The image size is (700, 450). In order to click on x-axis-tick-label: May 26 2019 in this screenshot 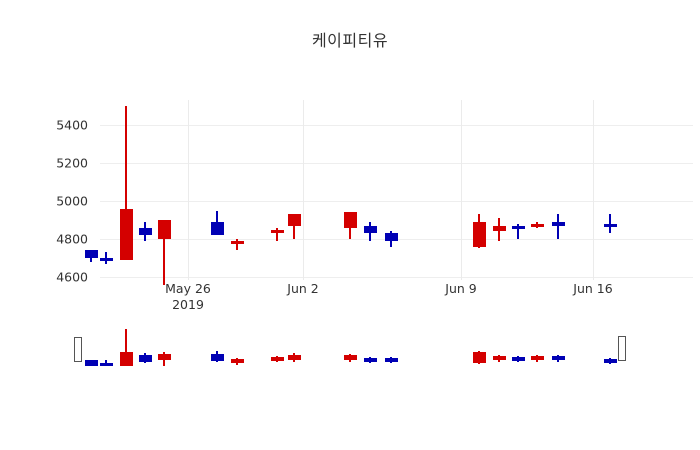, I will do `click(188, 296)`.